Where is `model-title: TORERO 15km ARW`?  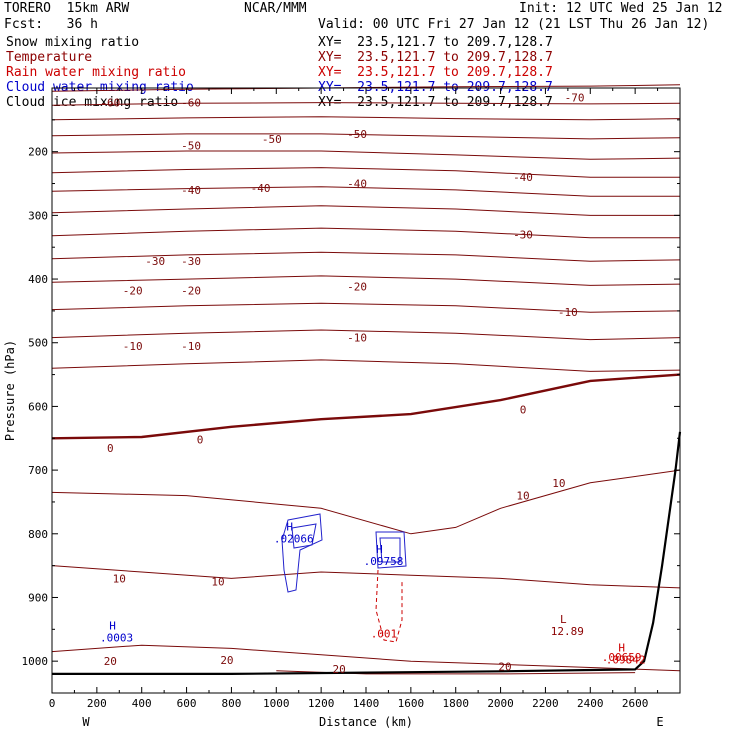 model-title: TORERO 15km ARW is located at coordinates (67, 8).